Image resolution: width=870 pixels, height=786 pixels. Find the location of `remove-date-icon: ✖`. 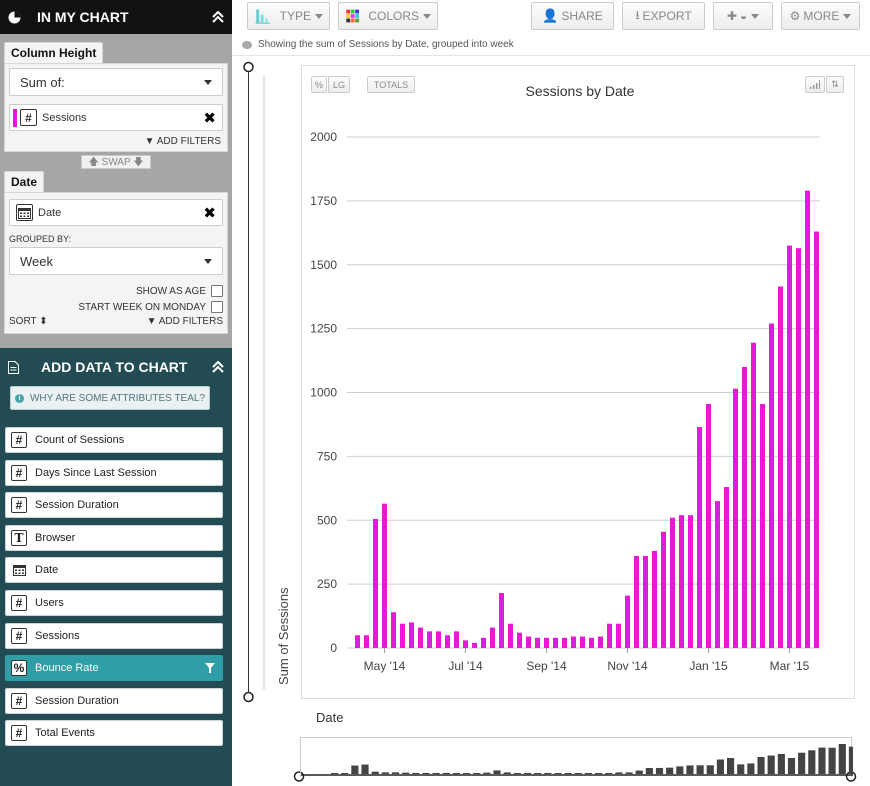

remove-date-icon: ✖ is located at coordinates (209, 213).